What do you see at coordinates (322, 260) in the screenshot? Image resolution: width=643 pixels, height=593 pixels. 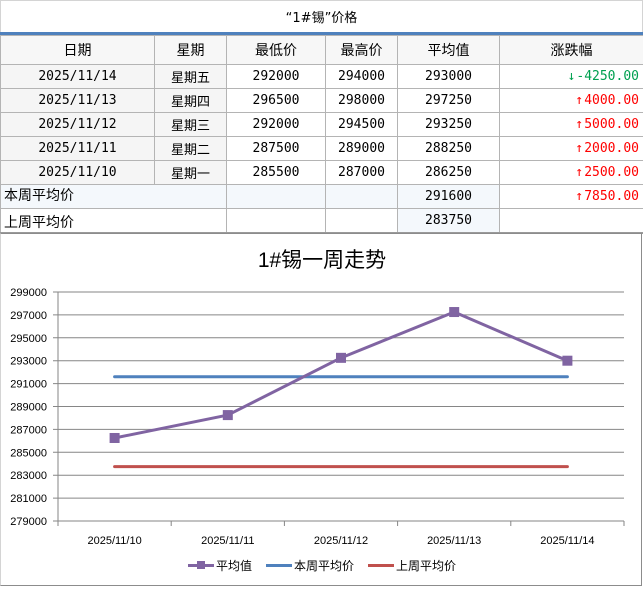 I see `chart-title: 1#锡一周走势` at bounding box center [322, 260].